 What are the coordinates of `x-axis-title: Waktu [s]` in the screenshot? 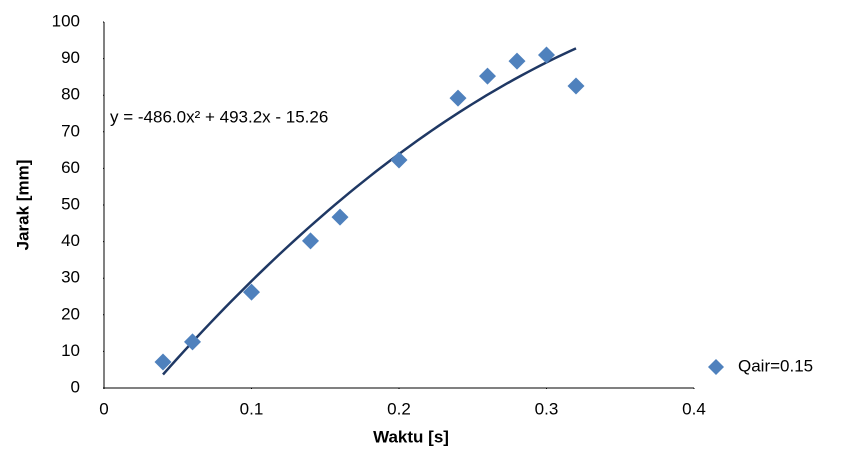 It's located at (411, 436).